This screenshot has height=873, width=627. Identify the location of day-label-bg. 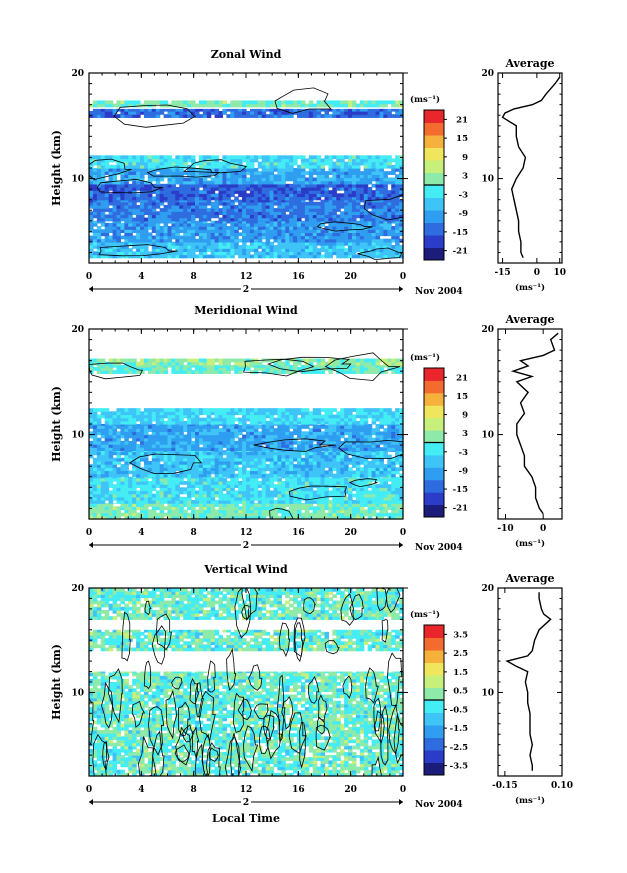
(246, 288).